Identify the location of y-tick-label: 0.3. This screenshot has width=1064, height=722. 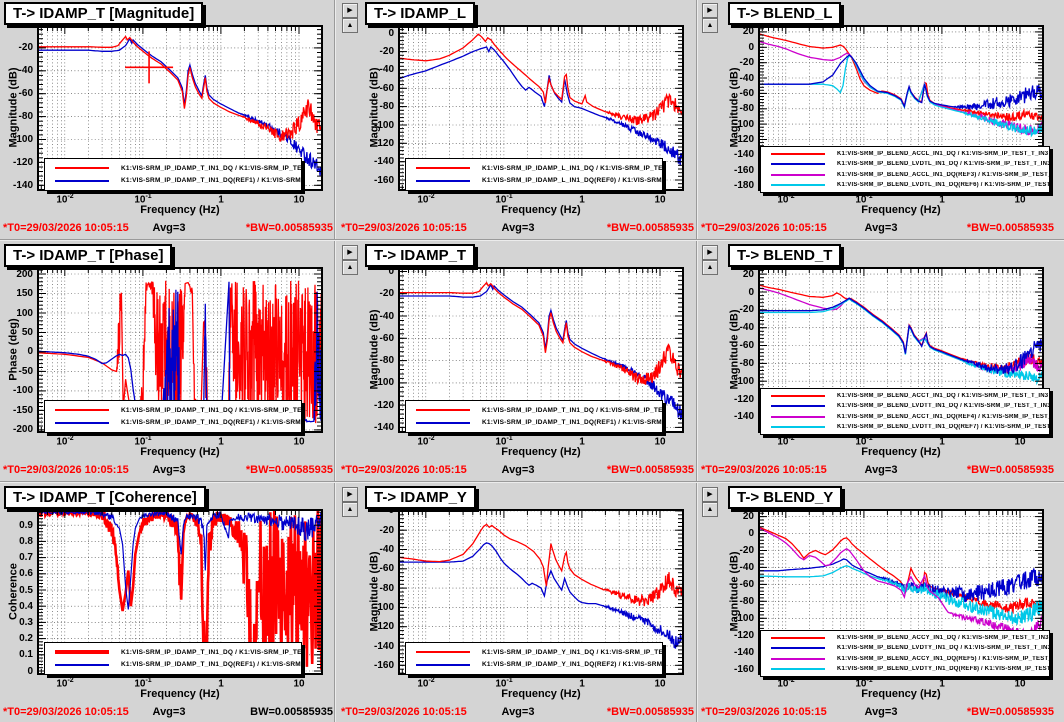
(26, 622).